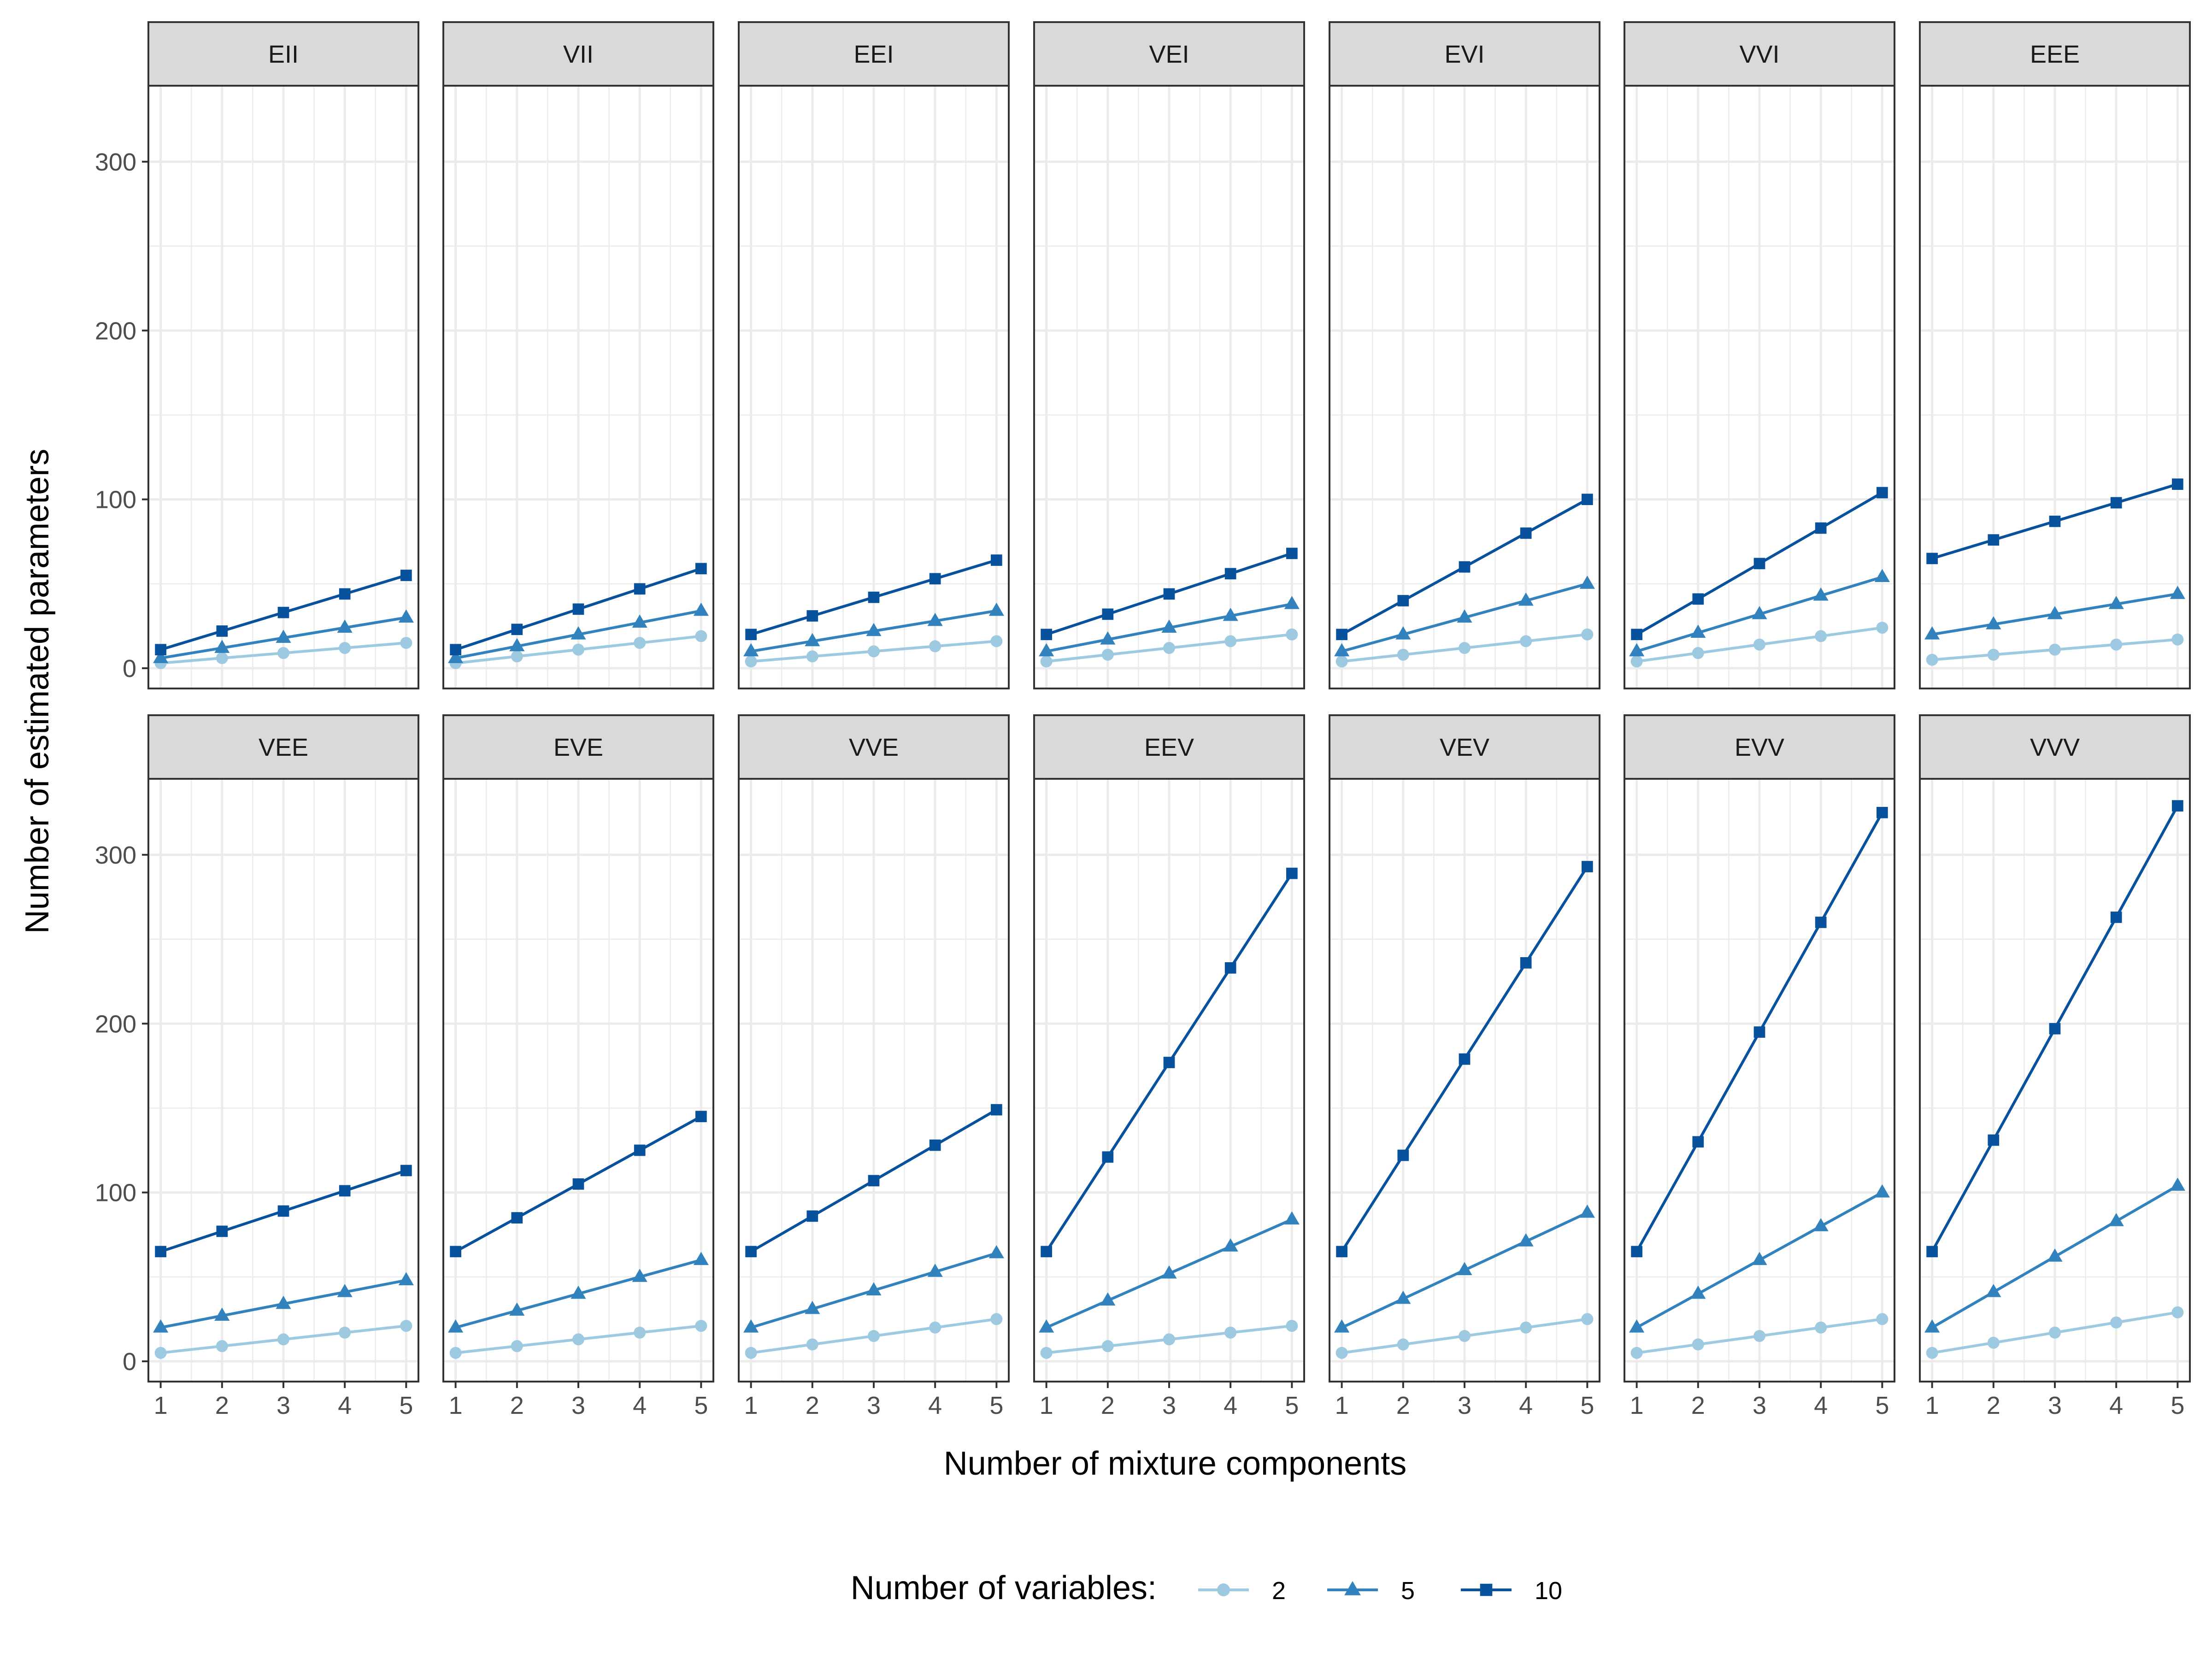 The image size is (2212, 1659). I want to click on y-axis-title: Number of estimated parameters, so click(37, 691).